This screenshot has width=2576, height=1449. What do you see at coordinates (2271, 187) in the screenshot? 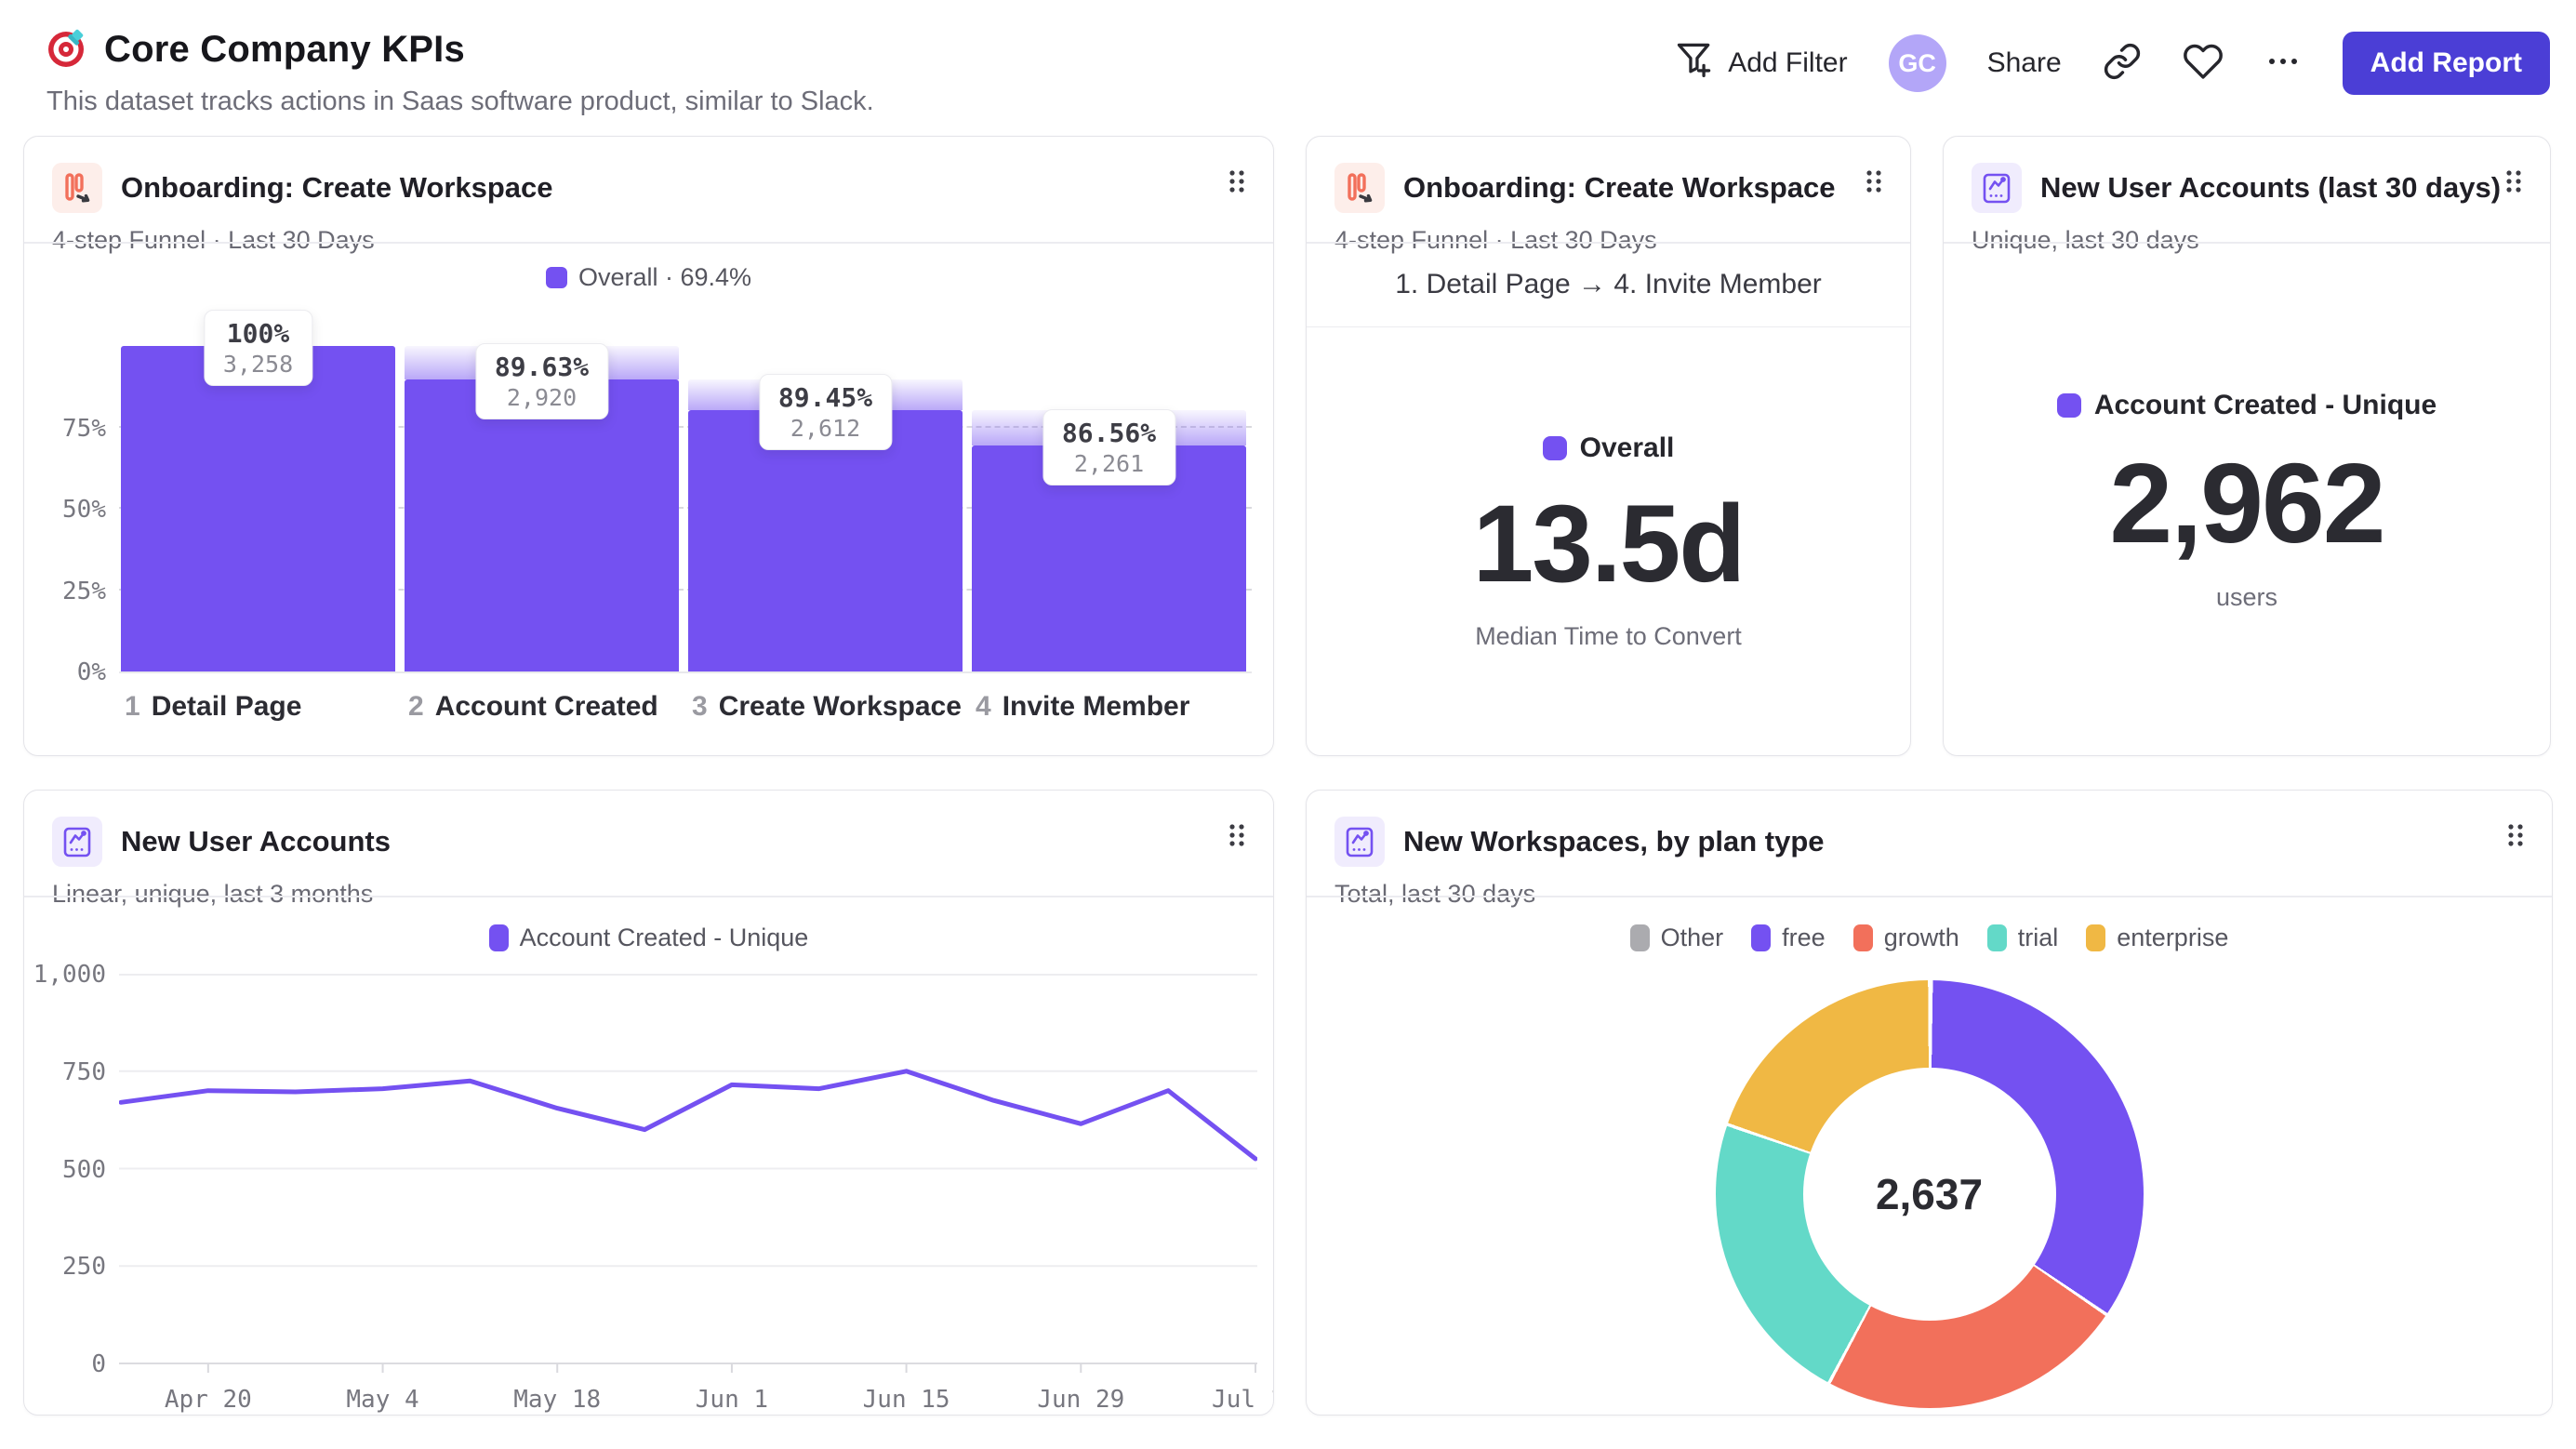
I see `card-title: New User Accounts (last 30 days)` at bounding box center [2271, 187].